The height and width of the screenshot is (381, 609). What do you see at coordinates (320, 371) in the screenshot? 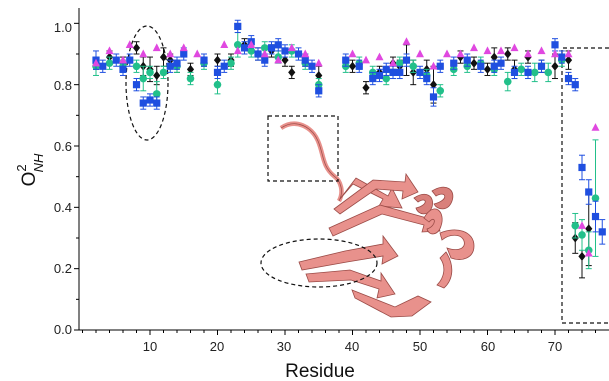
I see `x-axis-title: Residue` at bounding box center [320, 371].